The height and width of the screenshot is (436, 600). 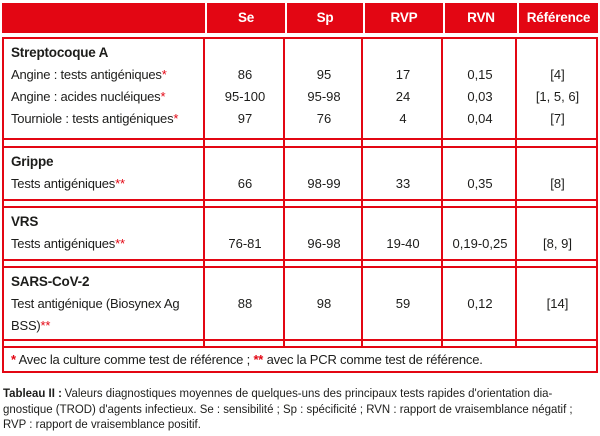 I want to click on row-label: Test antigénique (Biosynex Ag BSS)**, so click(x=95, y=314).